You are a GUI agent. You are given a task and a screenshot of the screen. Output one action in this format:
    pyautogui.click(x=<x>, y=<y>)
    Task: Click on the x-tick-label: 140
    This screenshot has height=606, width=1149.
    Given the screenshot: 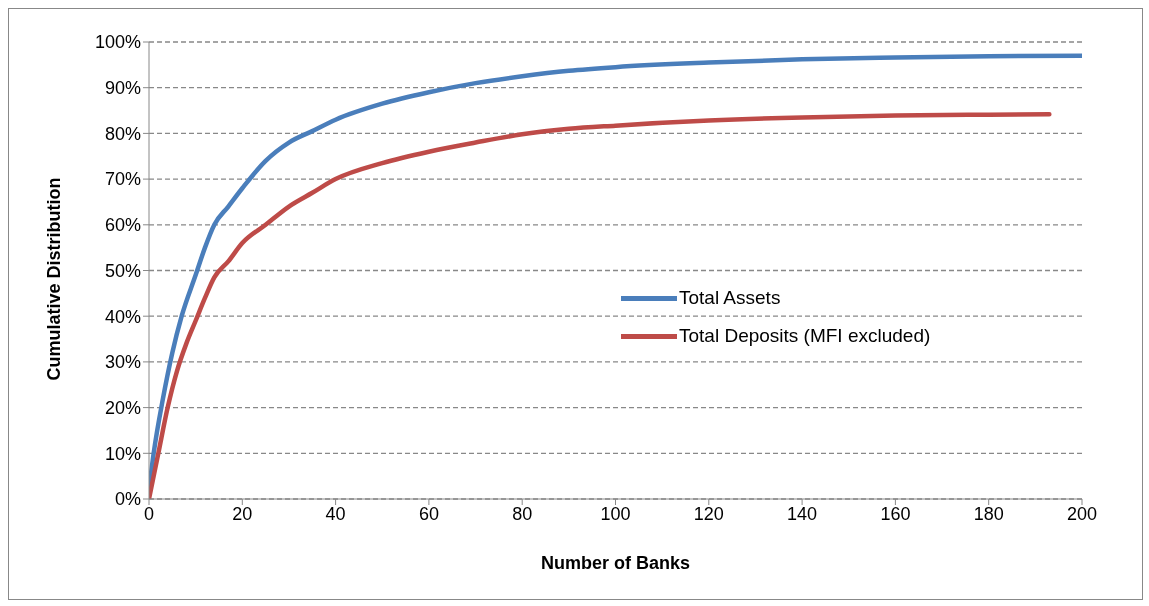 What is the action you would take?
    pyautogui.click(x=802, y=513)
    